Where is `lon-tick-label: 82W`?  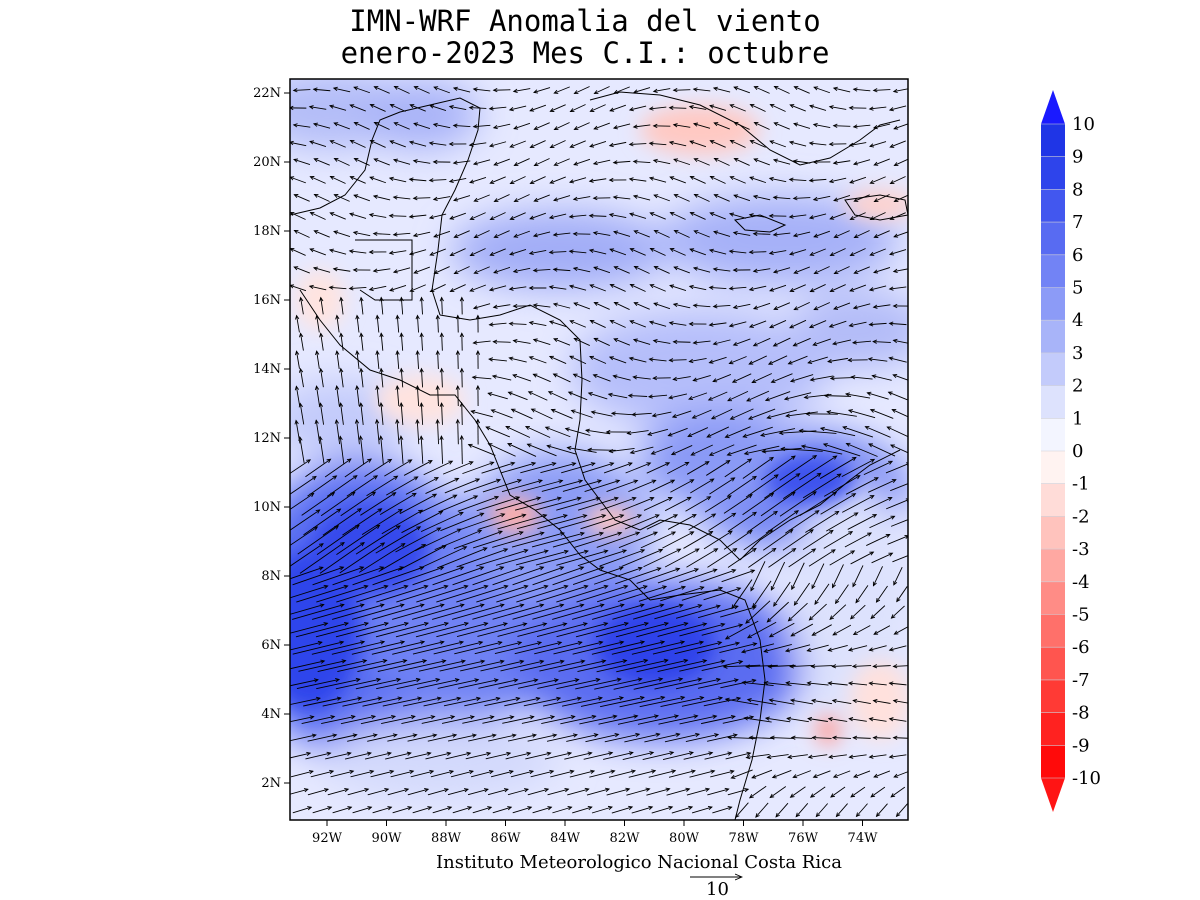 lon-tick-label: 82W is located at coordinates (625, 838).